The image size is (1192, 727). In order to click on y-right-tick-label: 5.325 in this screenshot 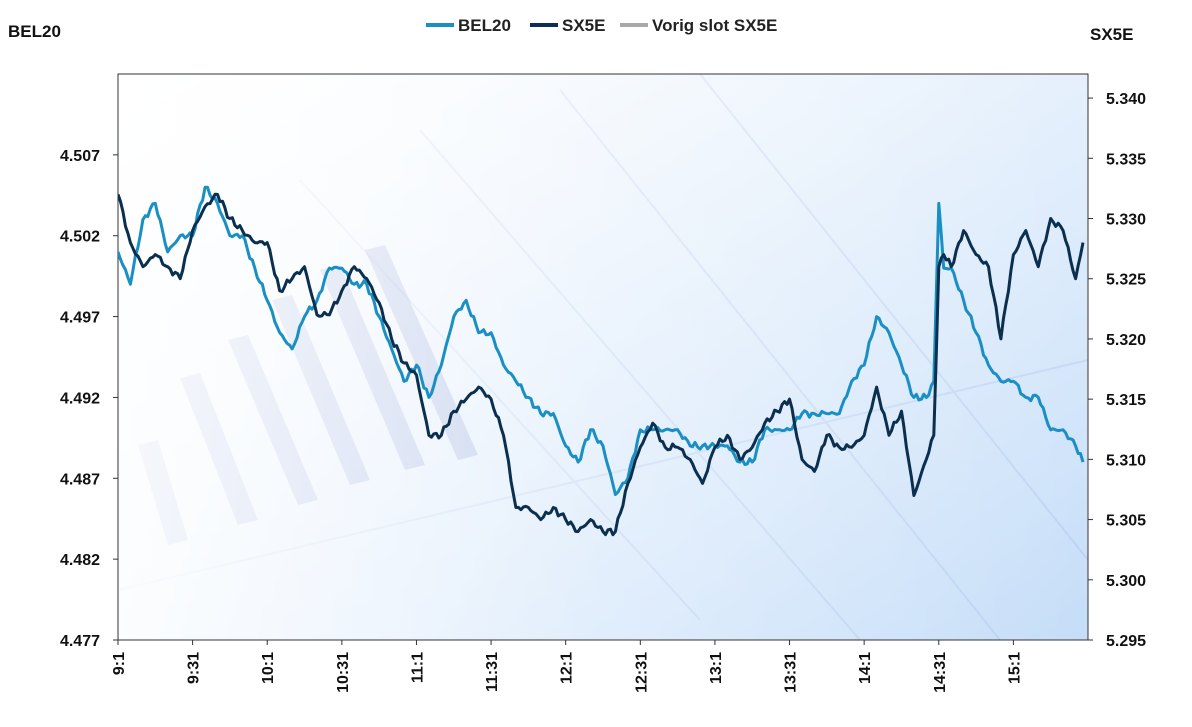, I will do `click(1126, 280)`.